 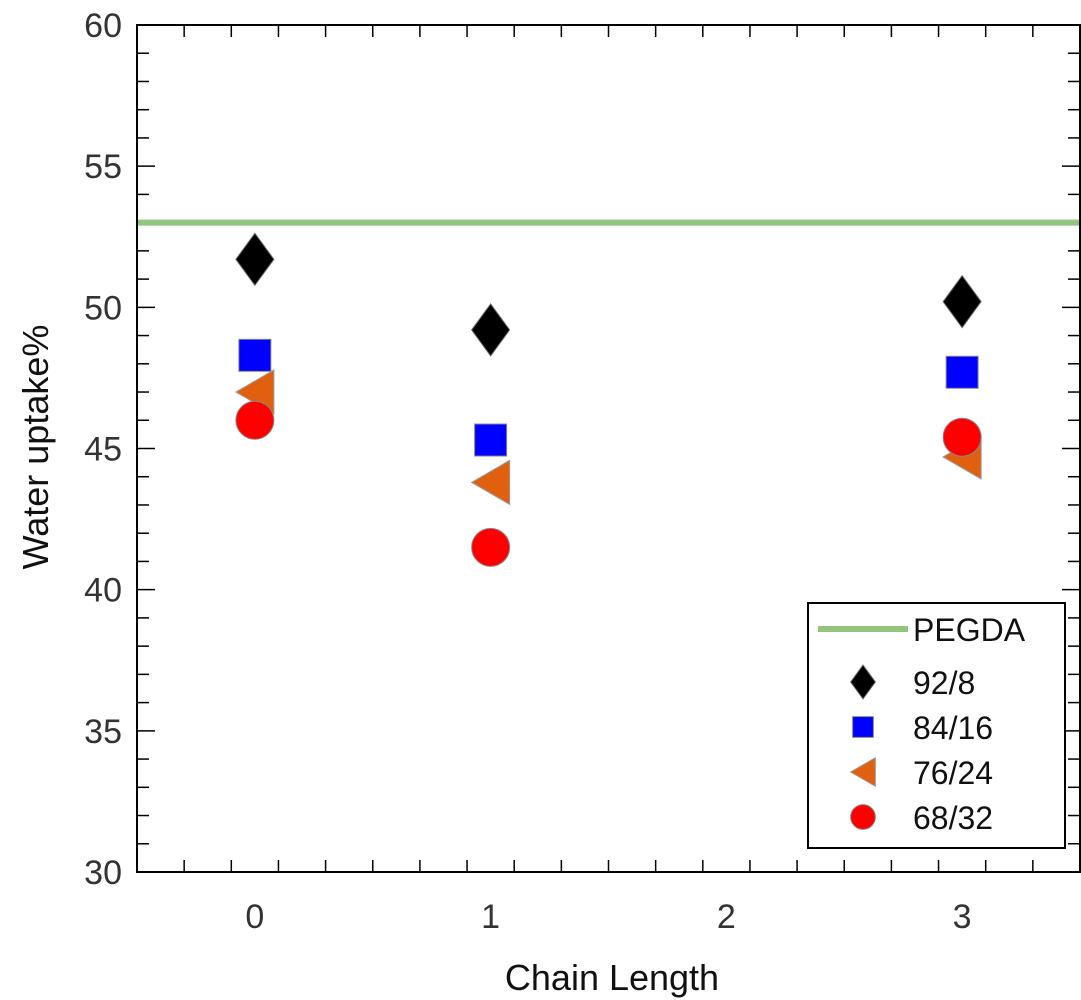 What do you see at coordinates (969, 630) in the screenshot?
I see `legend-label-pegda: PEGDA` at bounding box center [969, 630].